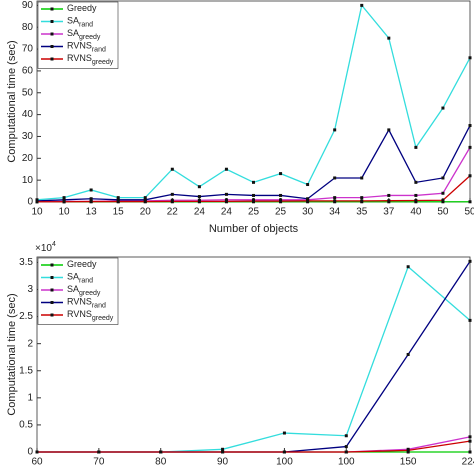 The width and height of the screenshot is (474, 474). What do you see at coordinates (416, 212) in the screenshot?
I see `x-tick-label: 40` at bounding box center [416, 212].